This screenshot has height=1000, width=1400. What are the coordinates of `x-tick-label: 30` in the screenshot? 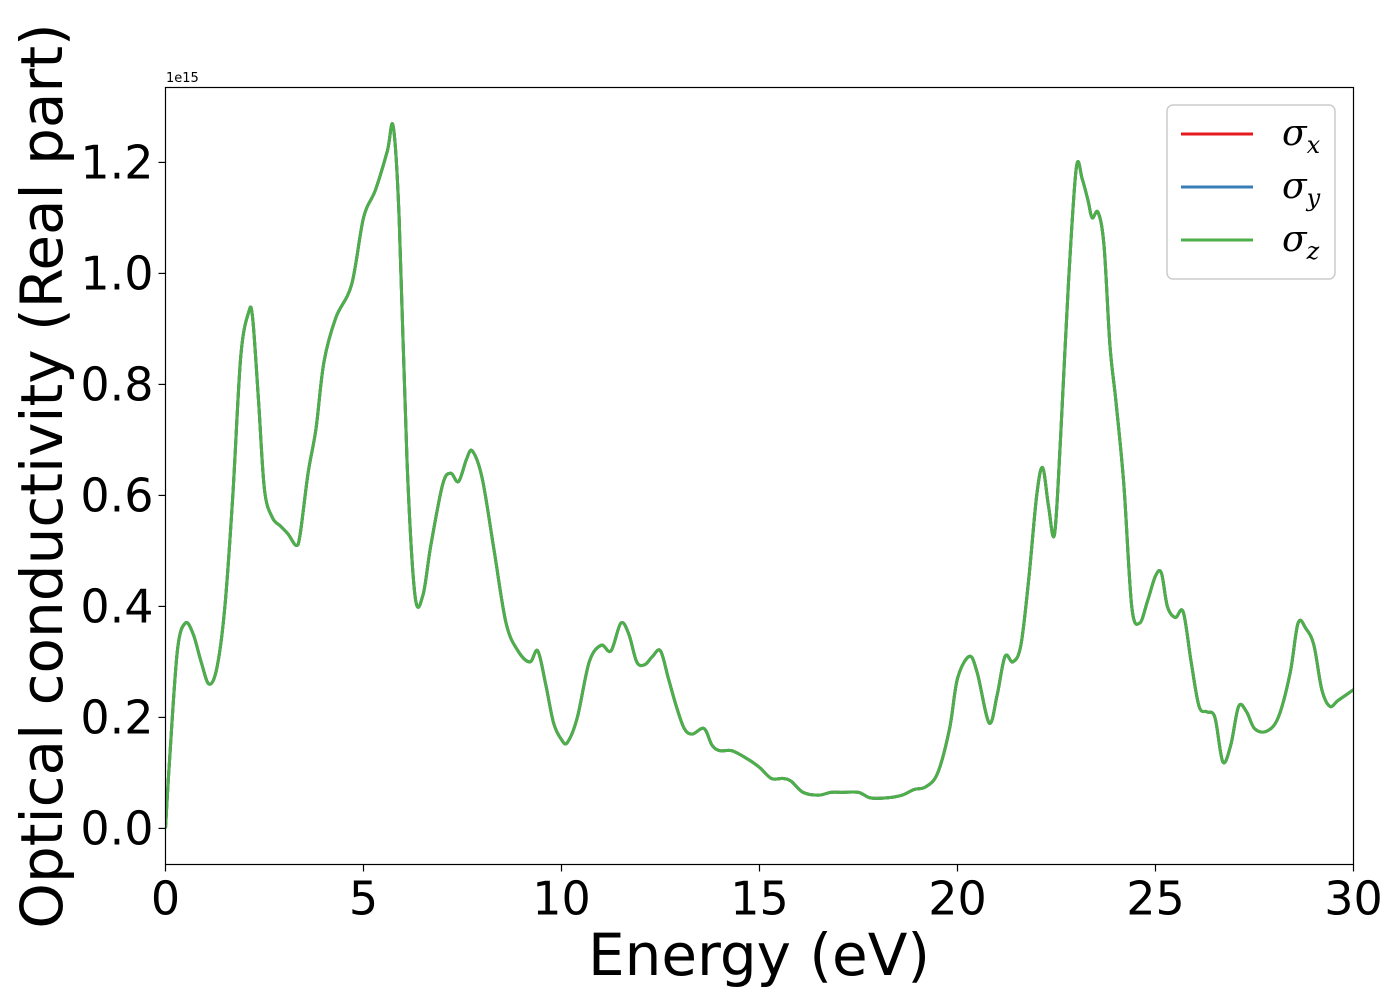 It's located at (1353, 899).